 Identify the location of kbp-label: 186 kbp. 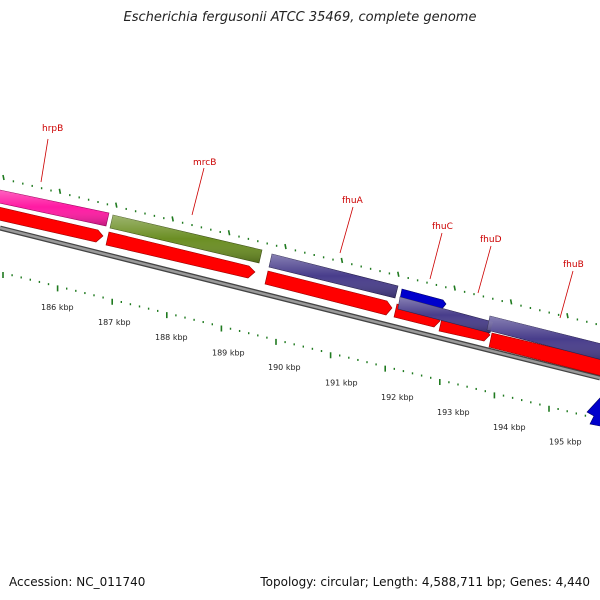
(57, 307).